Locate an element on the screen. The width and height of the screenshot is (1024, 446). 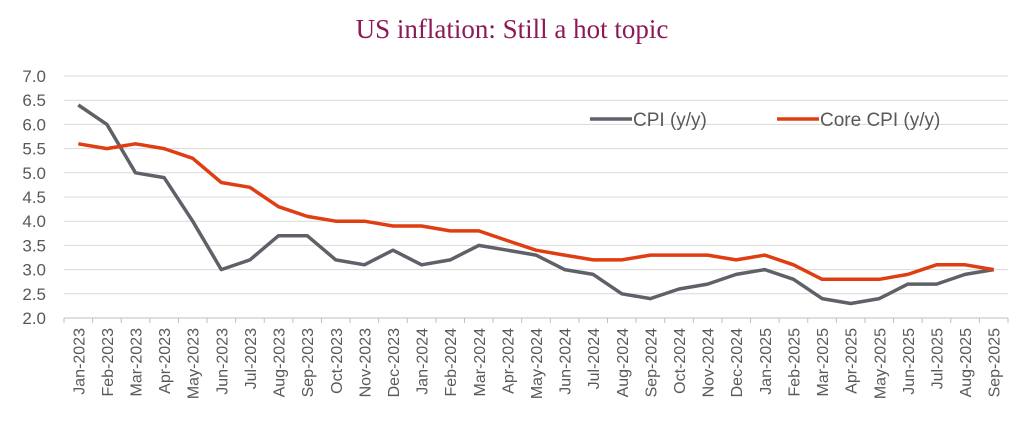
legend-label: CPI (y/y) is located at coordinates (670, 120).